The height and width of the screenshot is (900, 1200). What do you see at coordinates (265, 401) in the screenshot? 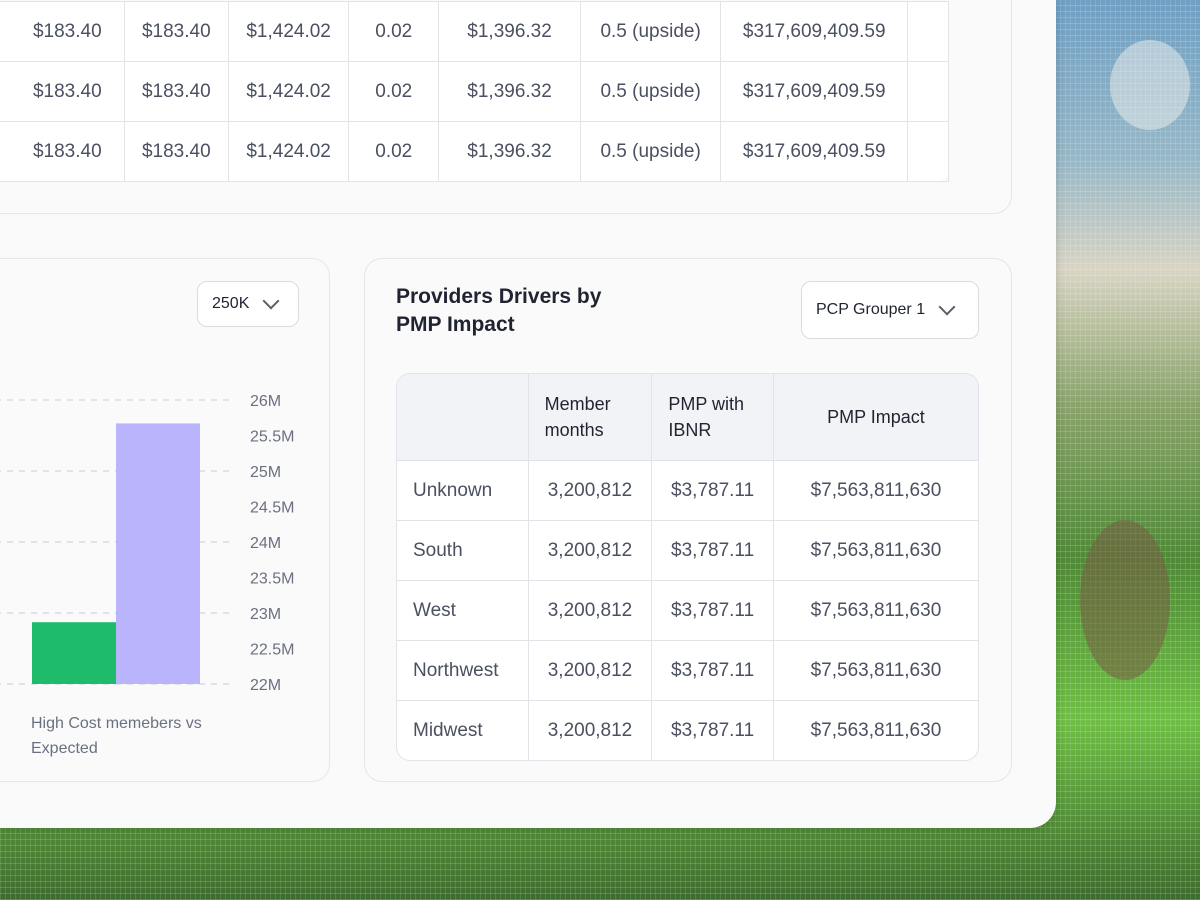
I see `y-tick-label: 26M` at bounding box center [265, 401].